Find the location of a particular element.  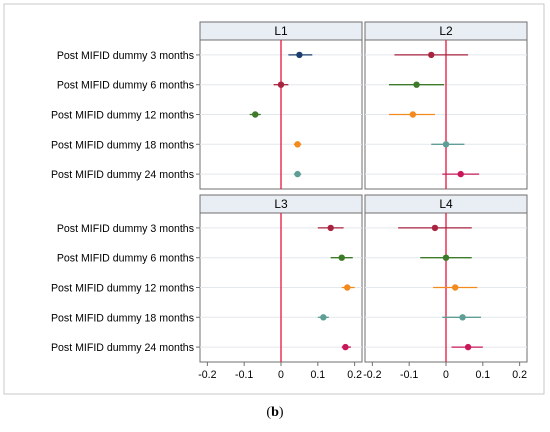

panel-title: L4 is located at coordinates (446, 204).